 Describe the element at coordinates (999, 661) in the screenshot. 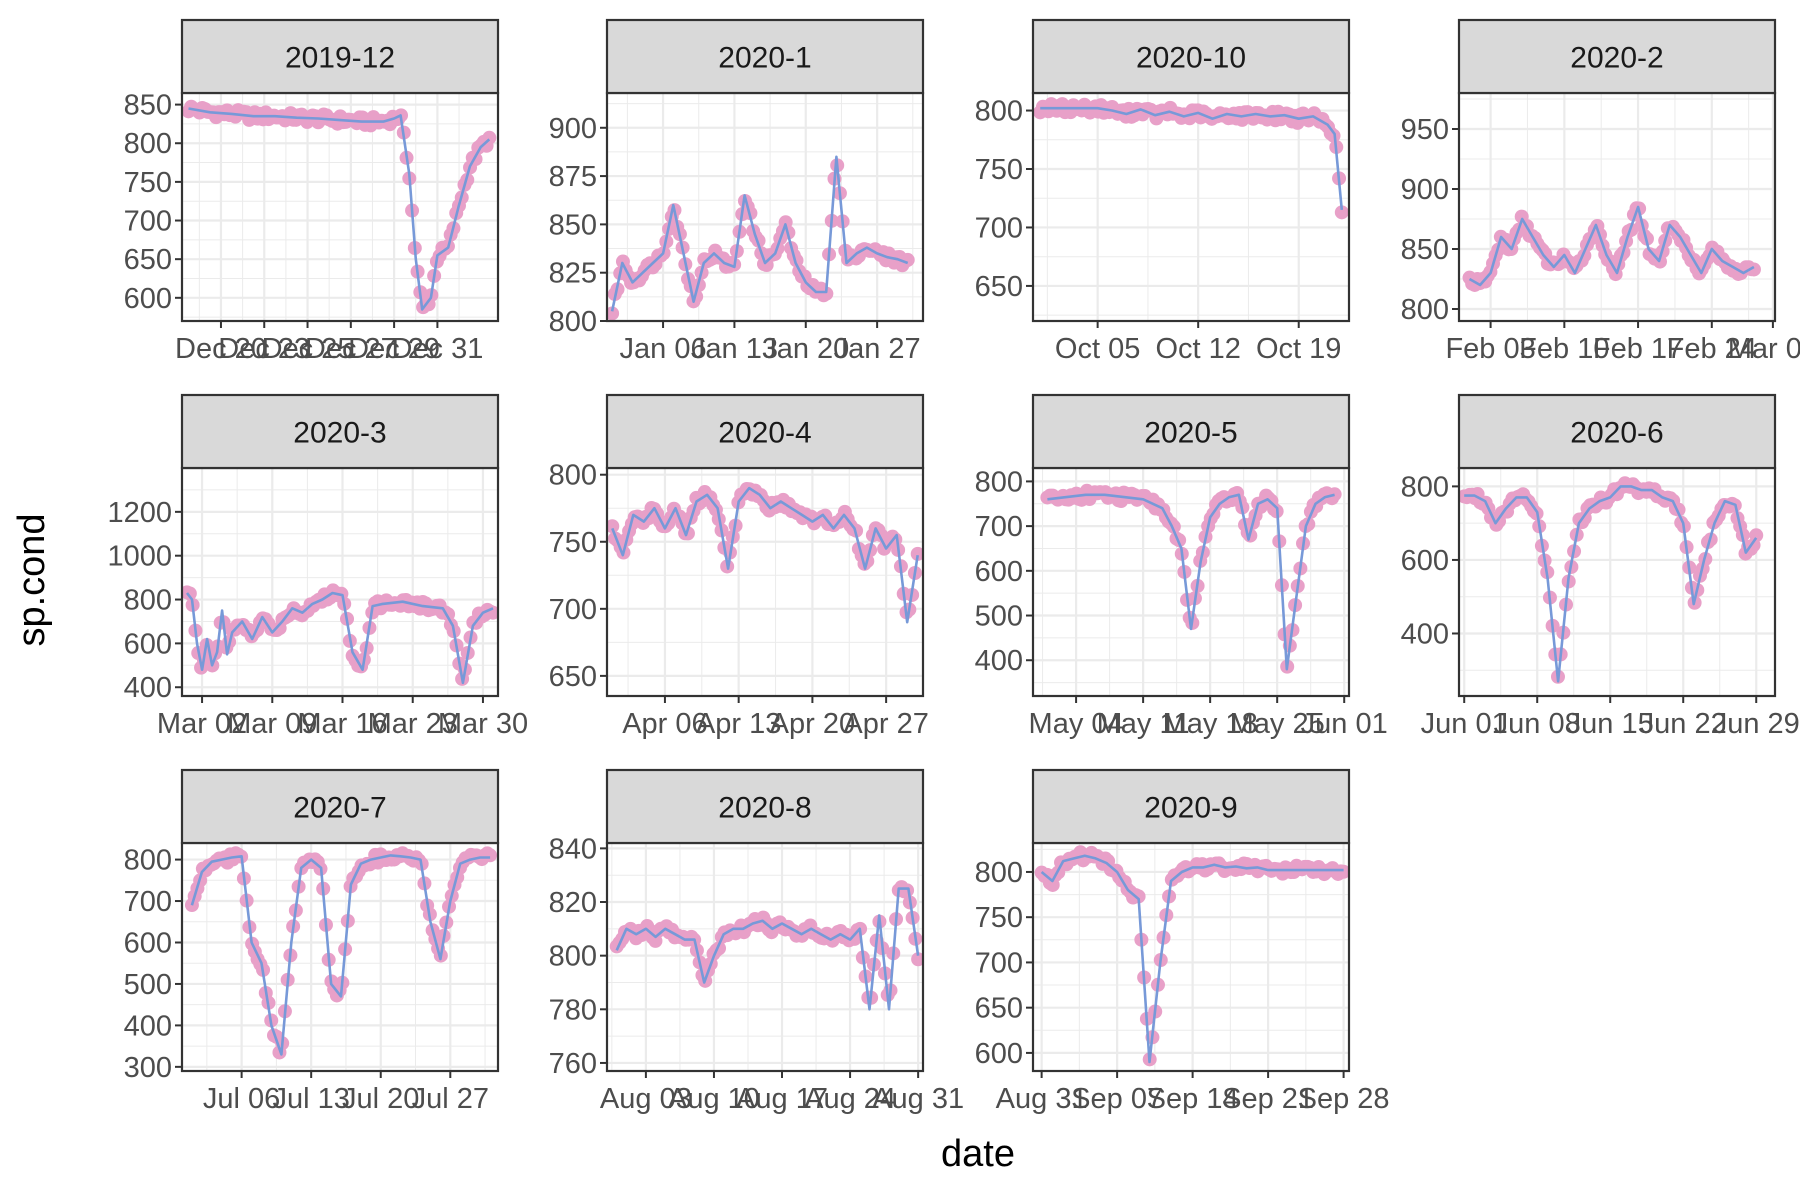

I see `y-tick-label: 400` at that location.